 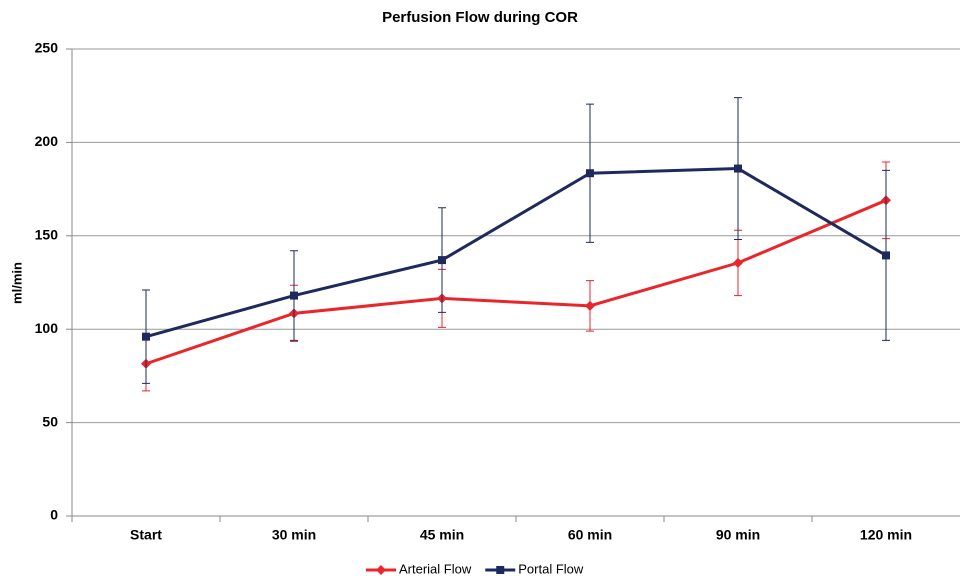 I want to click on y-tick-label: 200, so click(x=47, y=141).